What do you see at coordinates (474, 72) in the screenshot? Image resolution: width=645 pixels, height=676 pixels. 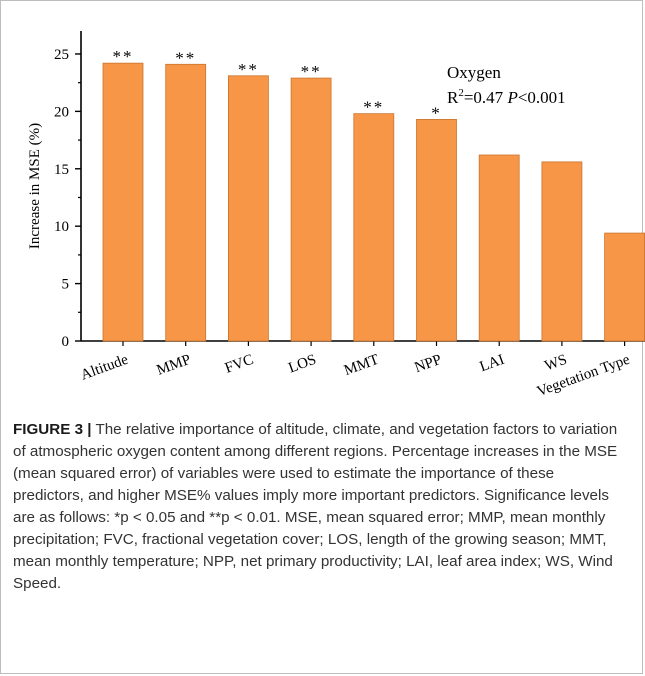 I see `annotation-title: Oxygen` at bounding box center [474, 72].